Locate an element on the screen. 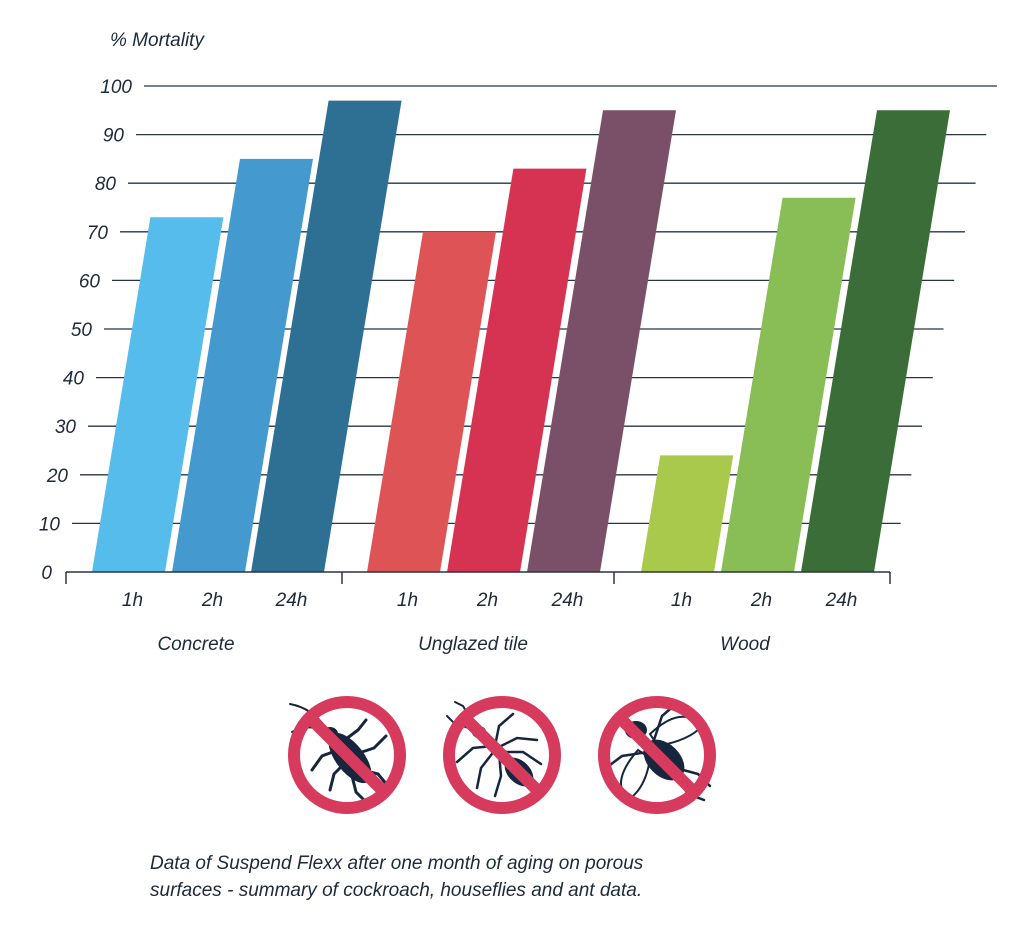  y-tick-label: 20 is located at coordinates (57, 476).